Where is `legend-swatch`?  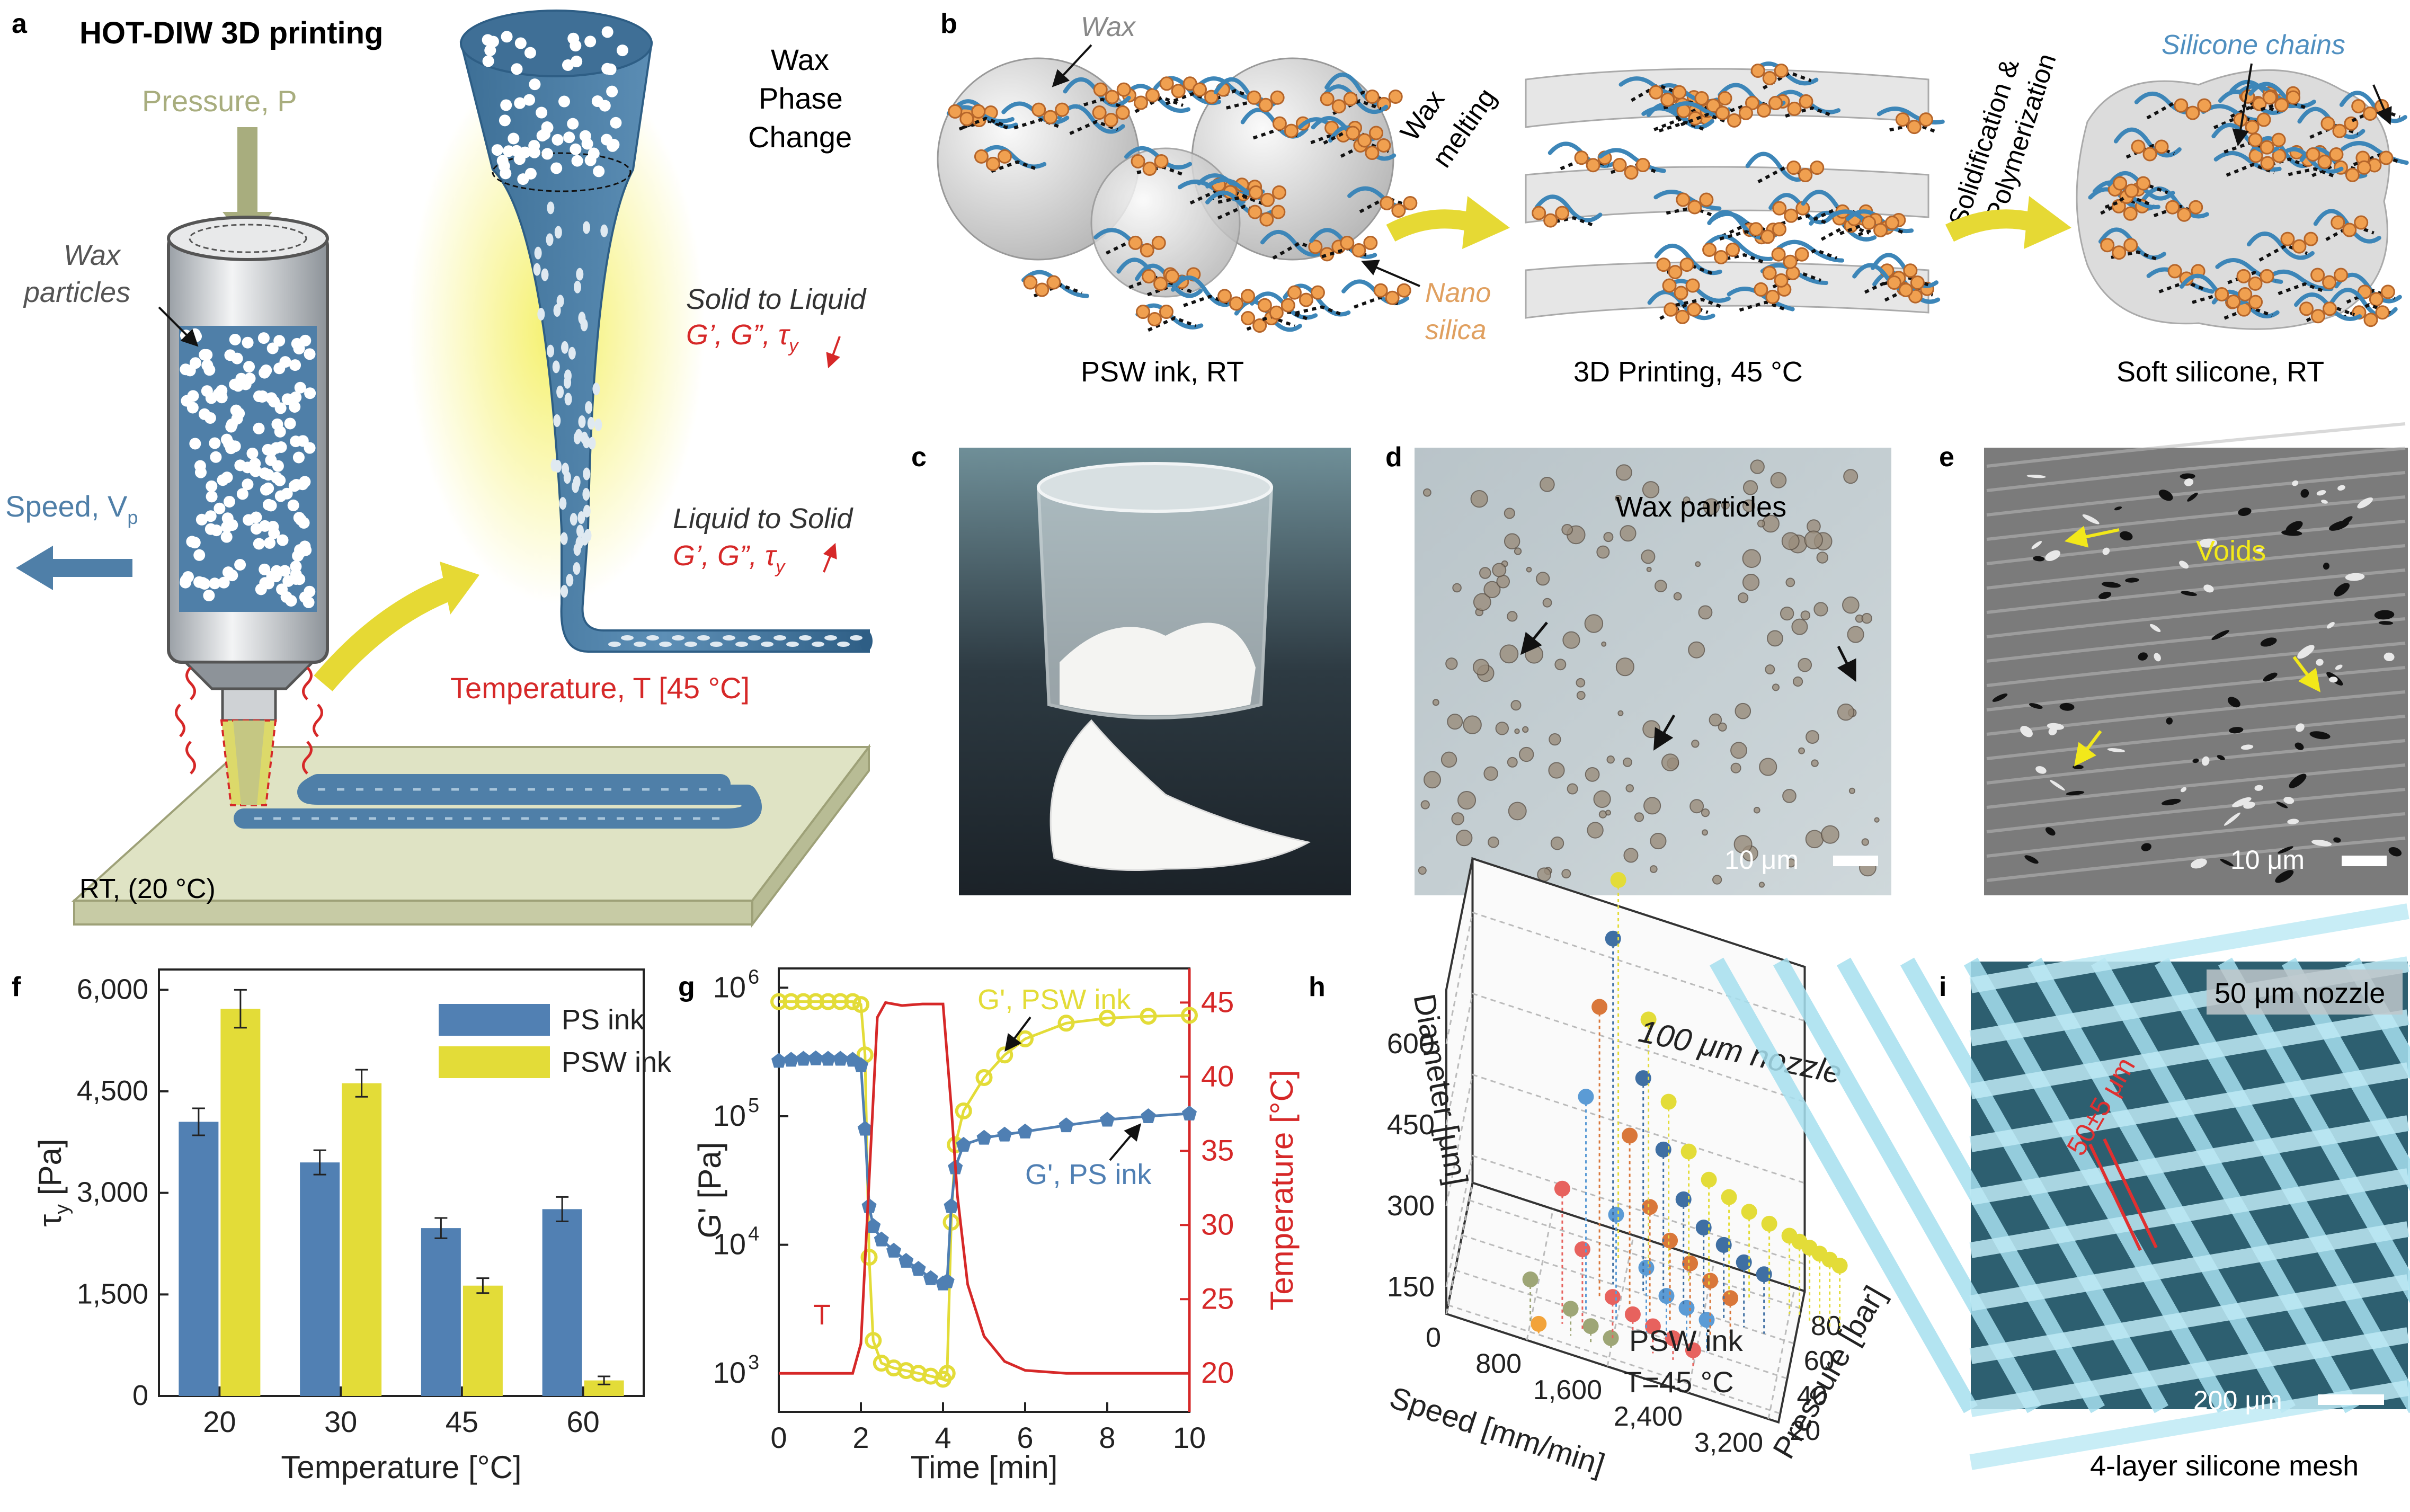 legend-swatch is located at coordinates (494, 1020).